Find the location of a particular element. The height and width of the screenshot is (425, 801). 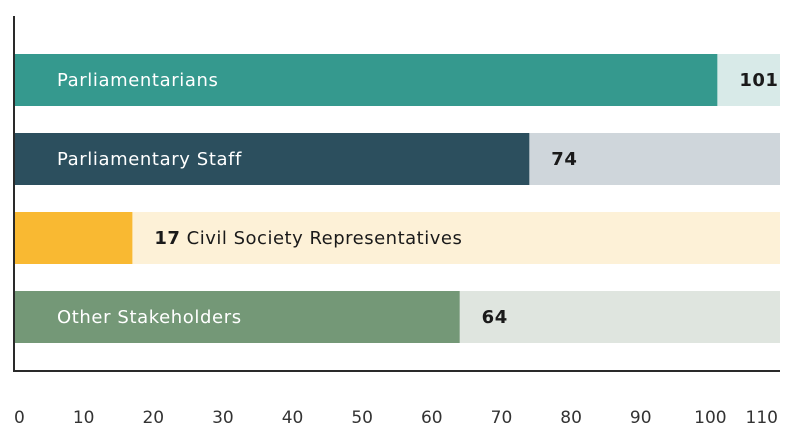

category-label-other-stakeholders: Other Stakeholders is located at coordinates (149, 317).